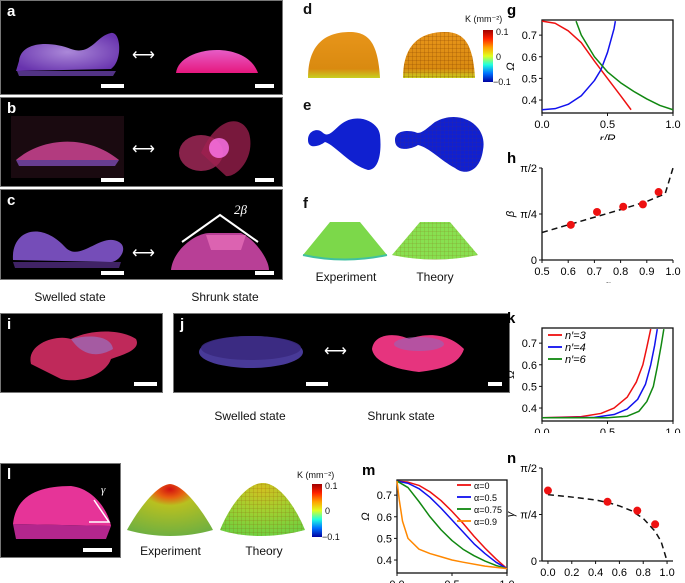 Image resolution: width=685 pixels, height=583 pixels. Describe the element at coordinates (481, 486) in the screenshot. I see `legend-label: α=0` at that location.